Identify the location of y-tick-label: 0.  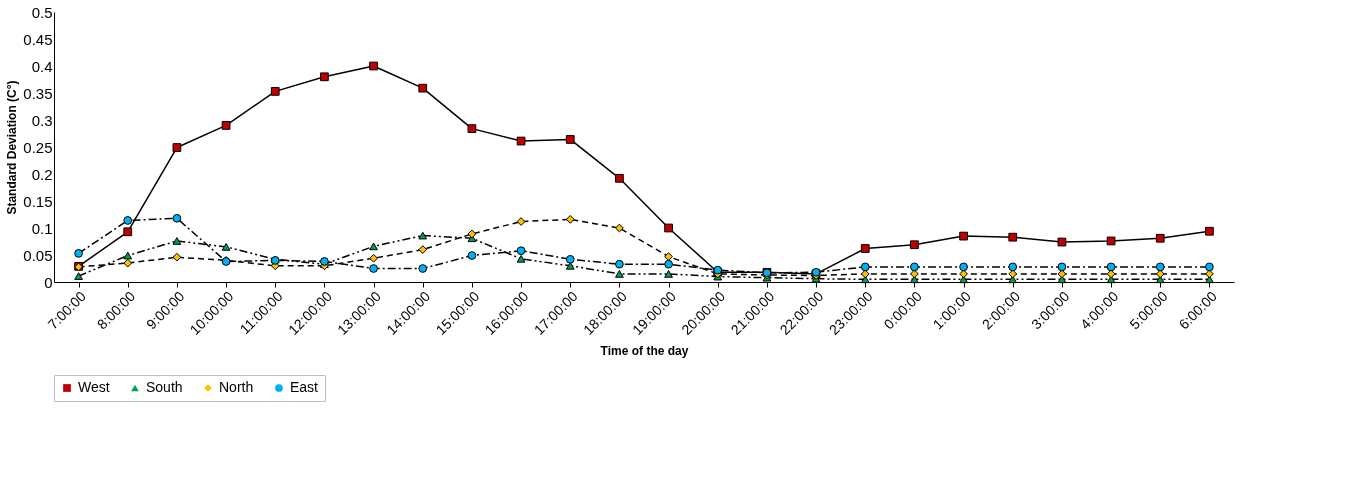
(48, 282).